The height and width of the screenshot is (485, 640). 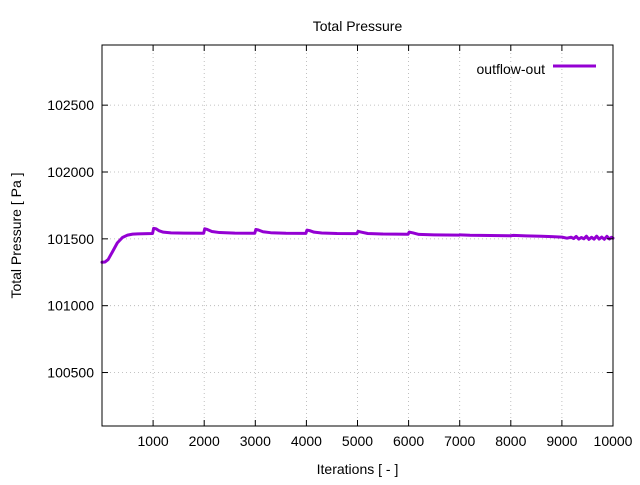 What do you see at coordinates (70, 105) in the screenshot?
I see `y-tick-label: 102500` at bounding box center [70, 105].